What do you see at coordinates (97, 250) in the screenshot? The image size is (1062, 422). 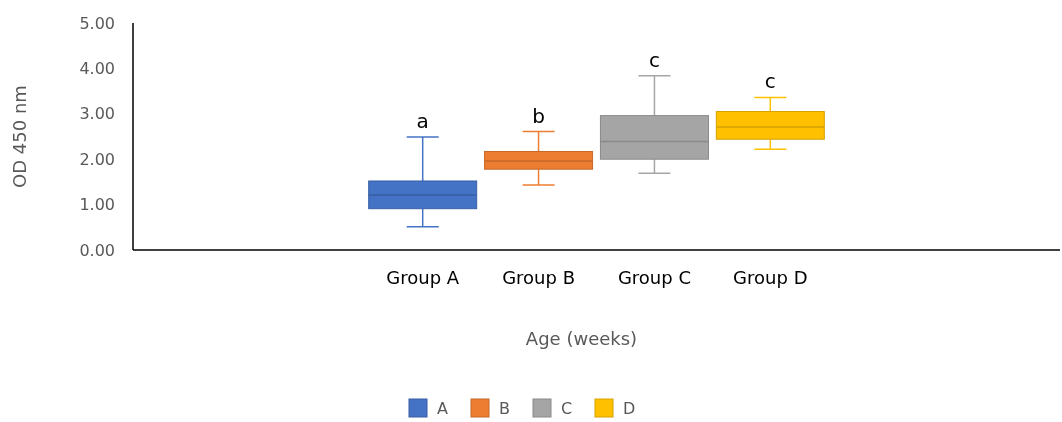 I see `y-tick-label: 0.00` at bounding box center [97, 250].